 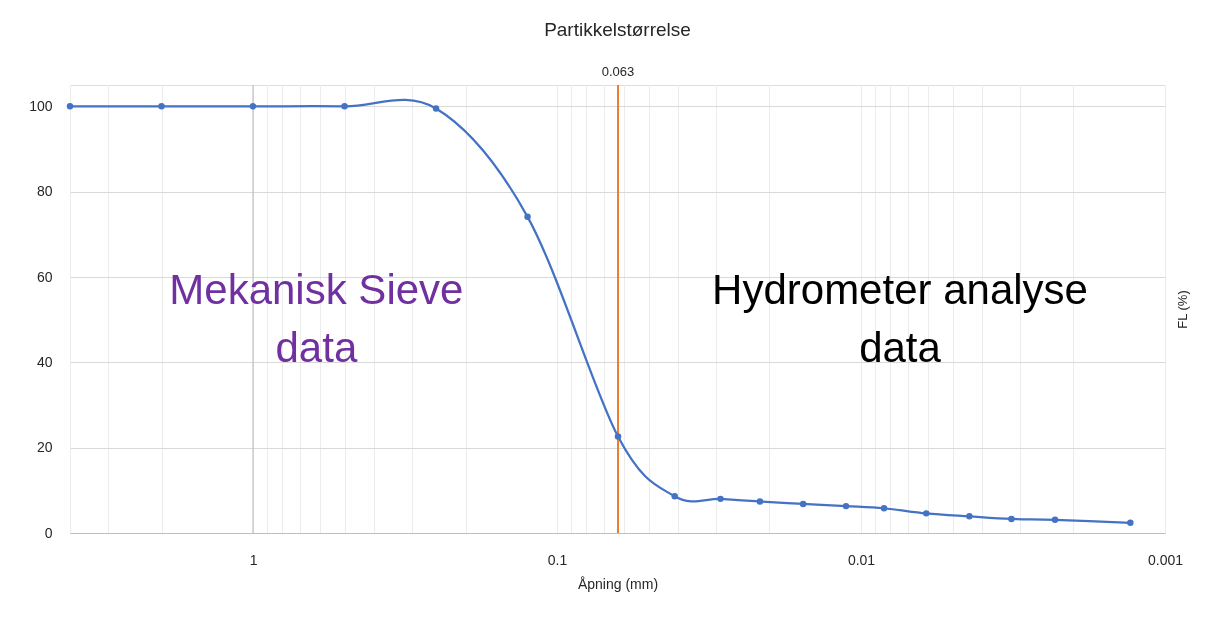 I want to click on ref-line-label: 0.063, so click(x=618, y=71).